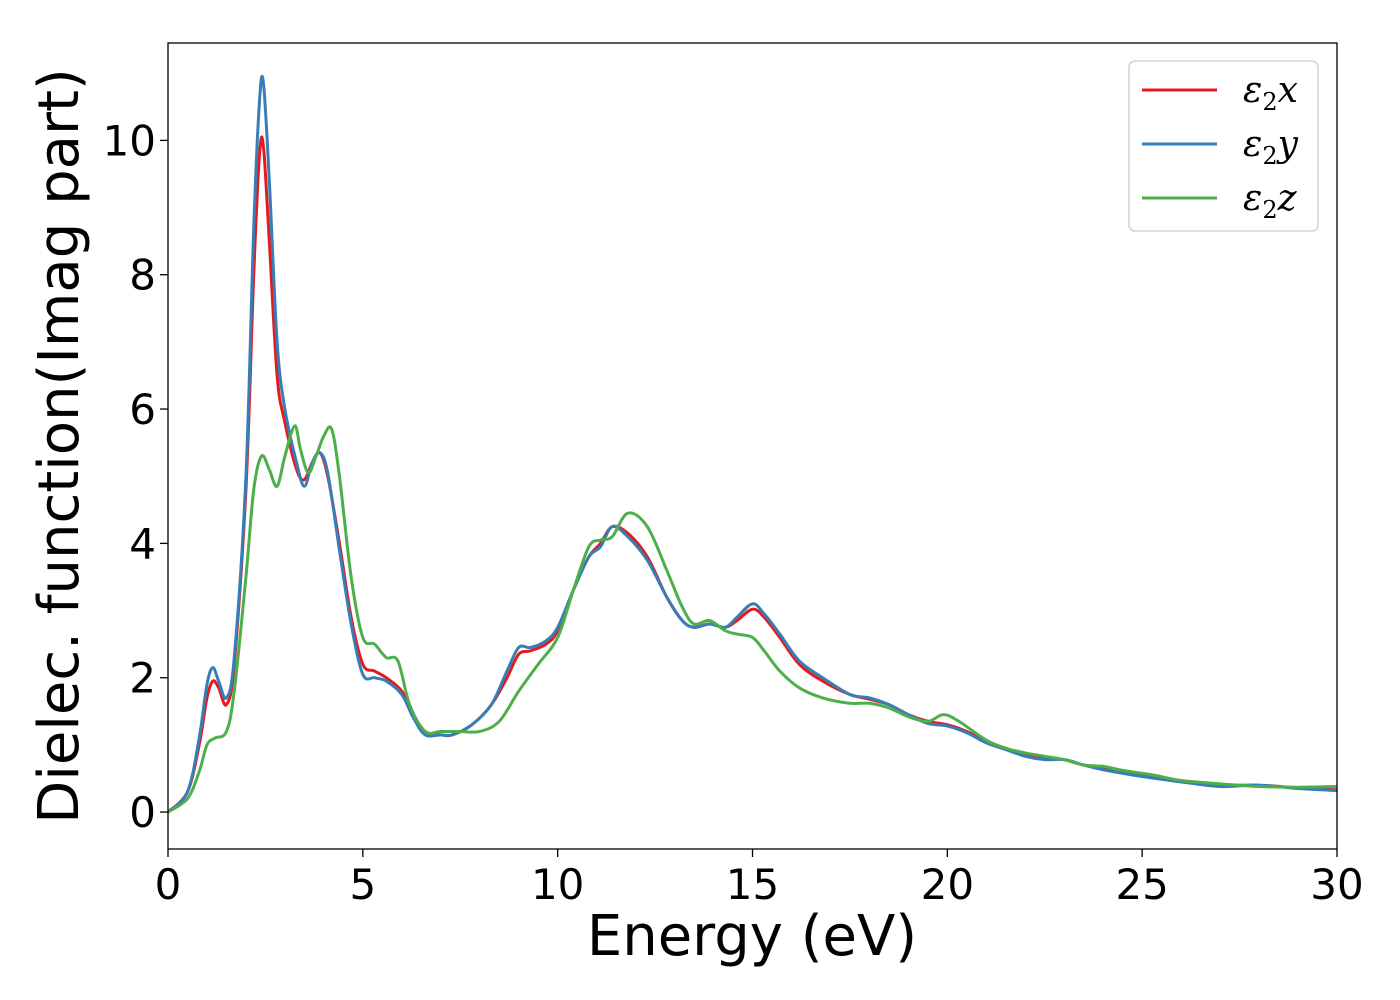 This screenshot has height=1000, width=1400. I want to click on legend-label-3: ε2z, so click(1270, 201).